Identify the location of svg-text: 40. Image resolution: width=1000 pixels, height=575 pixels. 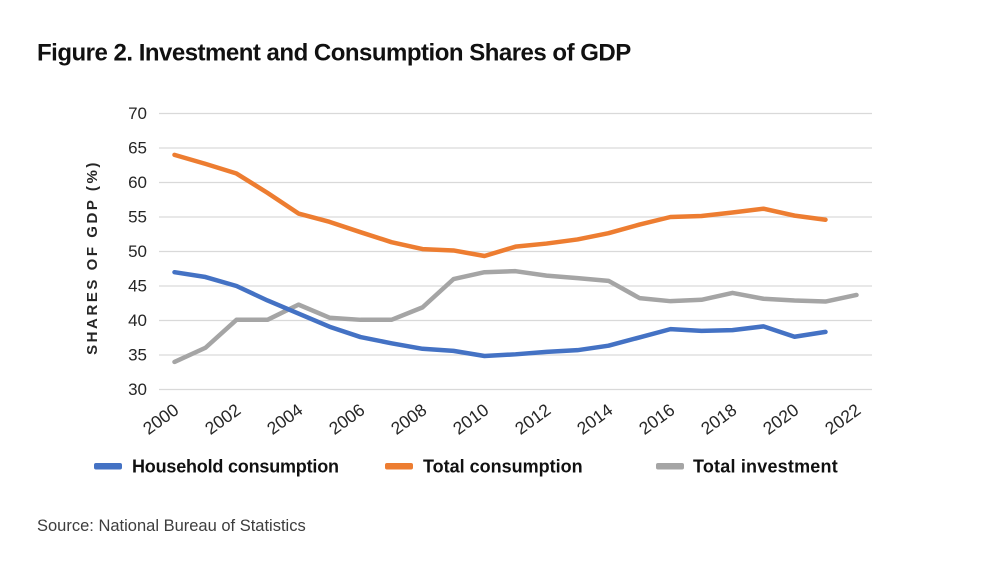
(137, 320).